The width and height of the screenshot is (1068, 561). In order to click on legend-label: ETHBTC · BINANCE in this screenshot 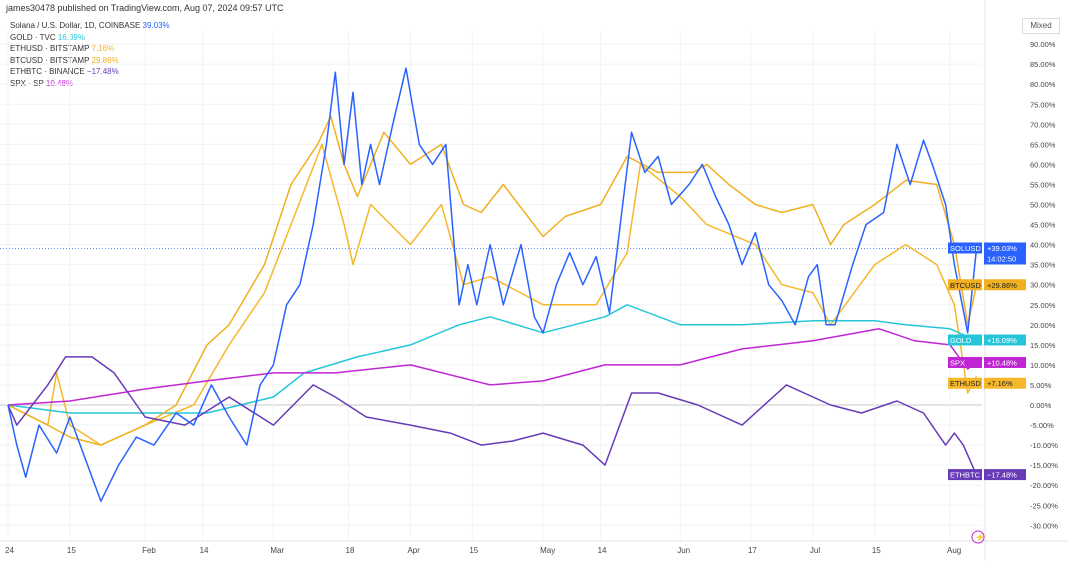, I will do `click(48, 71)`.